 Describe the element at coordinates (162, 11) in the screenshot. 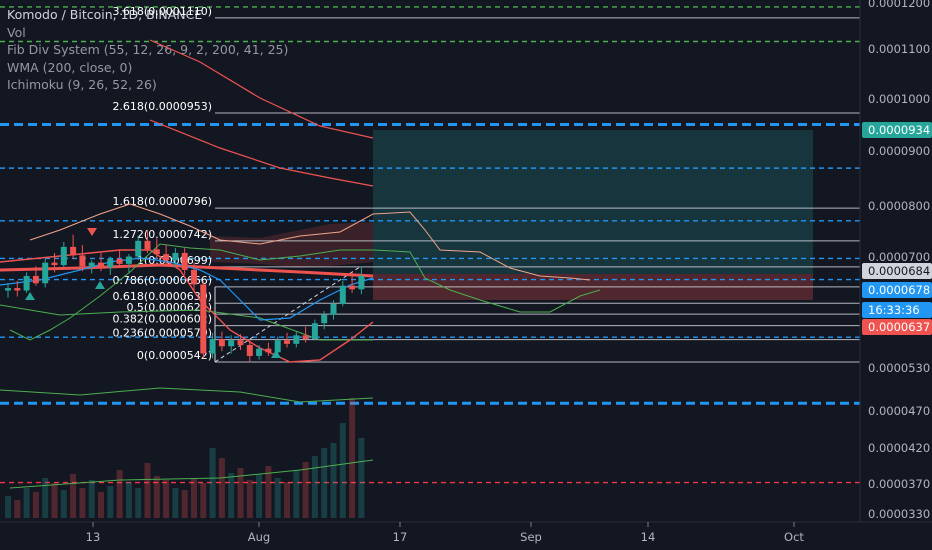

I see `fib-level-label: 3.618(0.0001110)` at that location.